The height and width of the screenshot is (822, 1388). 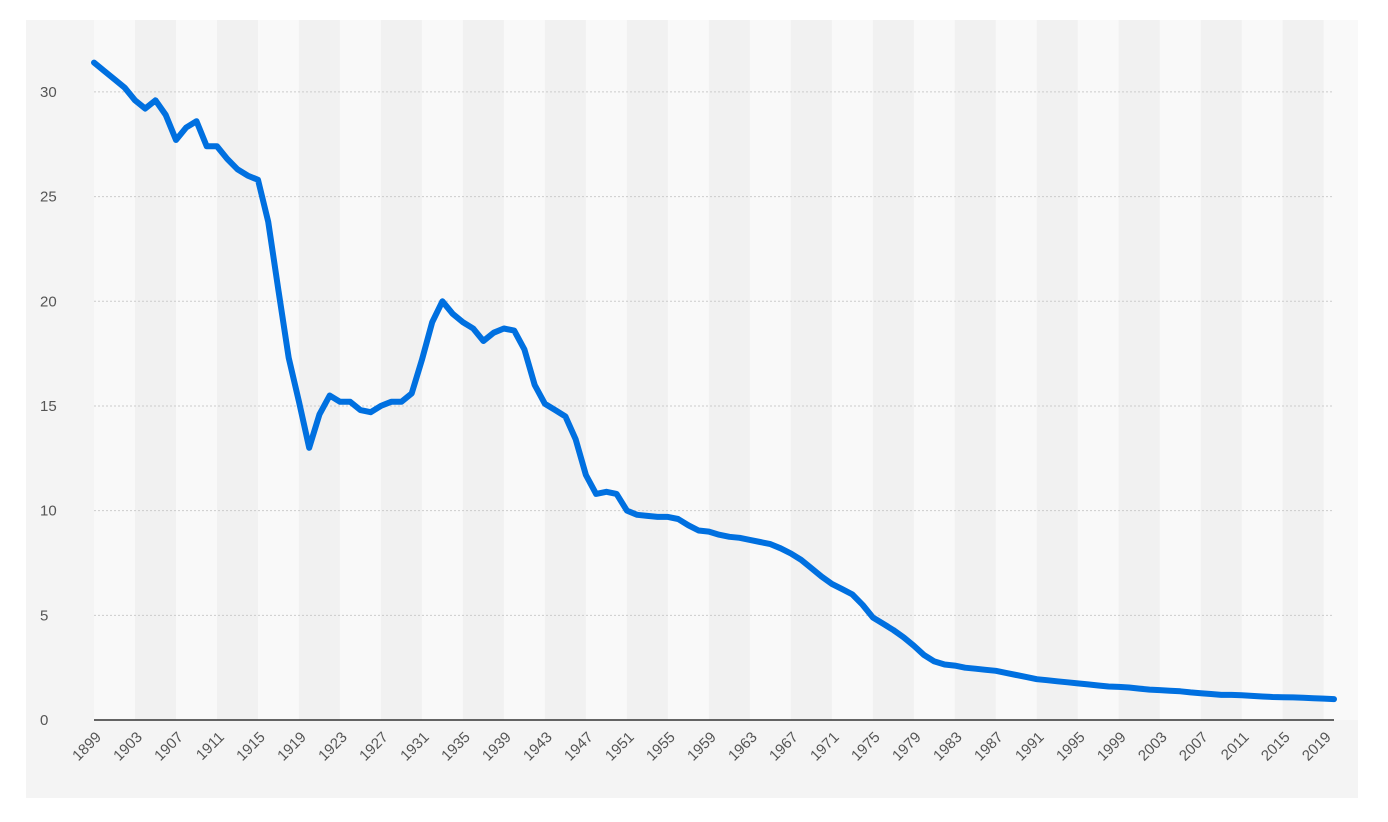 What do you see at coordinates (825, 747) in the screenshot?
I see `x-tick-label: 1971` at bounding box center [825, 747].